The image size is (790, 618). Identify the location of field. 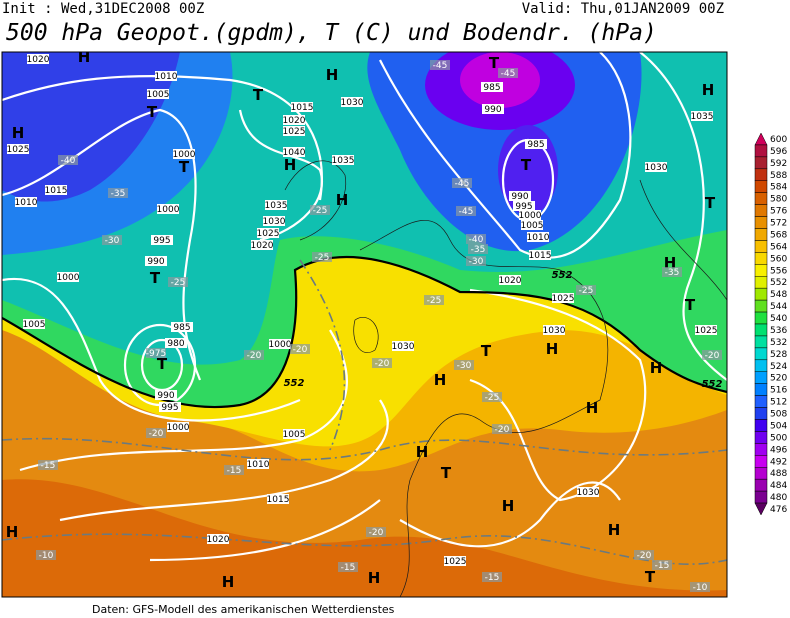
(500, 80).